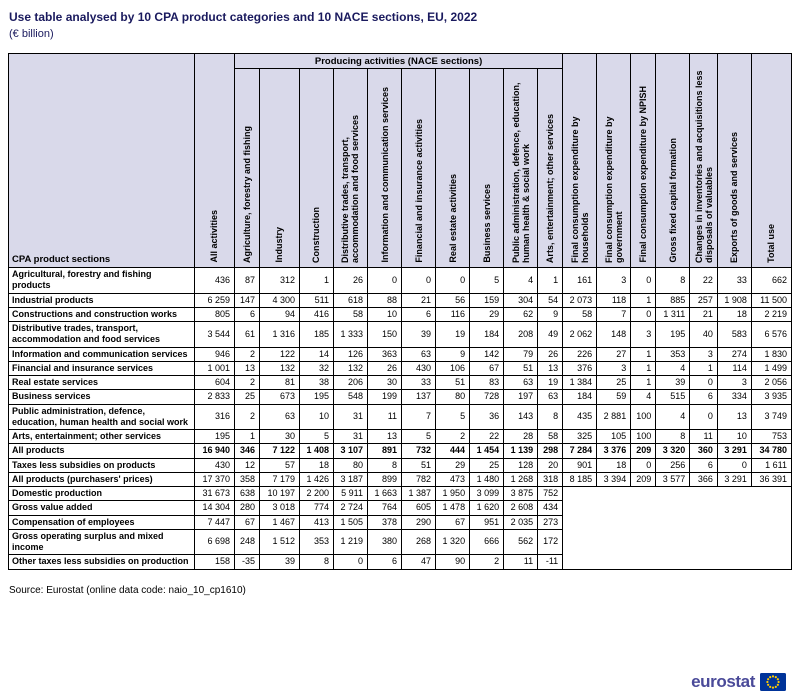 This screenshot has height=699, width=800. What do you see at coordinates (351, 479) in the screenshot?
I see `data-cell: 3 187` at bounding box center [351, 479].